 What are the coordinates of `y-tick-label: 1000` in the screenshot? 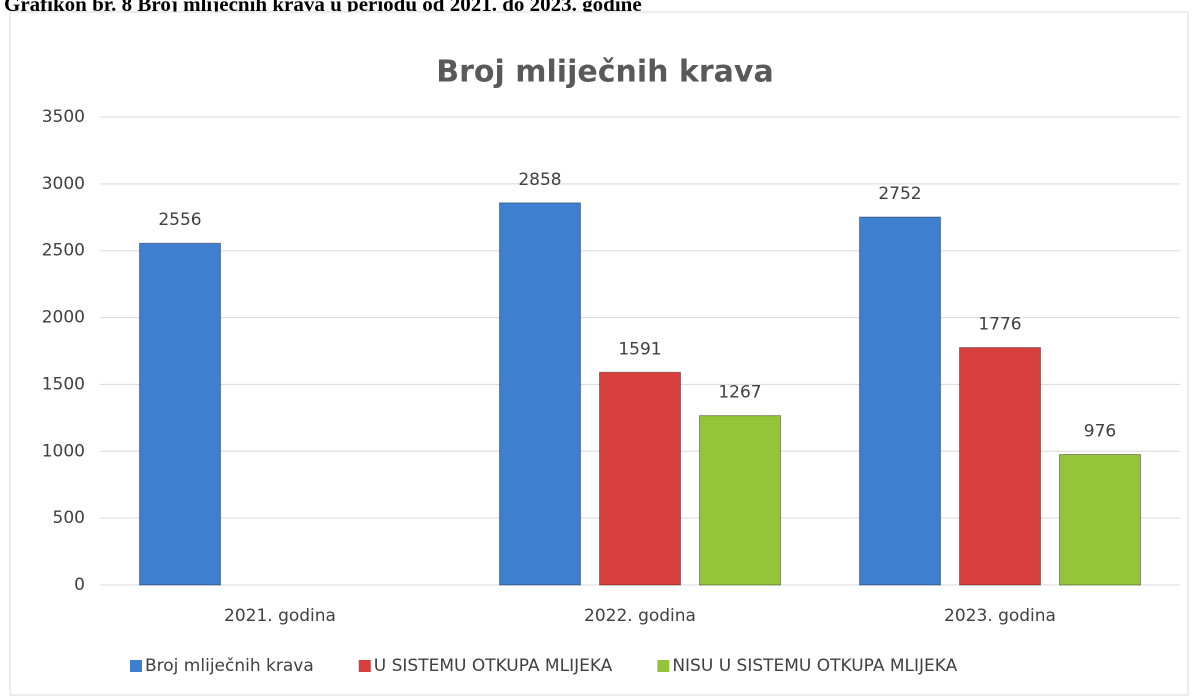 It's located at (63, 451).